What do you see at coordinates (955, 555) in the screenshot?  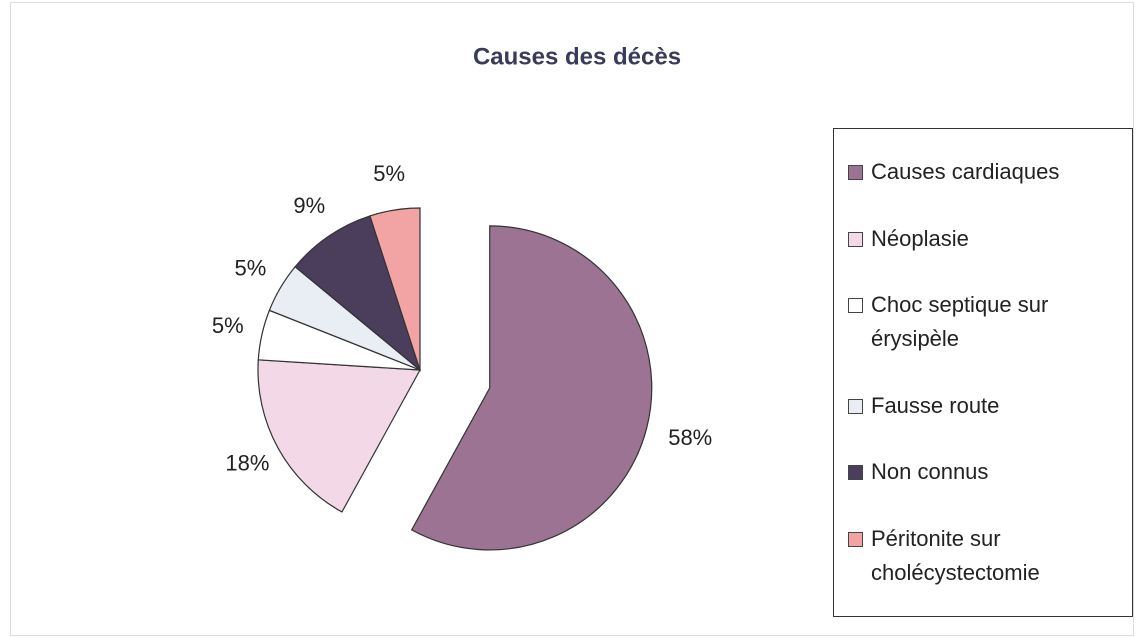 I see `legend-label: Péritonite sur cholécystectomie` at bounding box center [955, 555].